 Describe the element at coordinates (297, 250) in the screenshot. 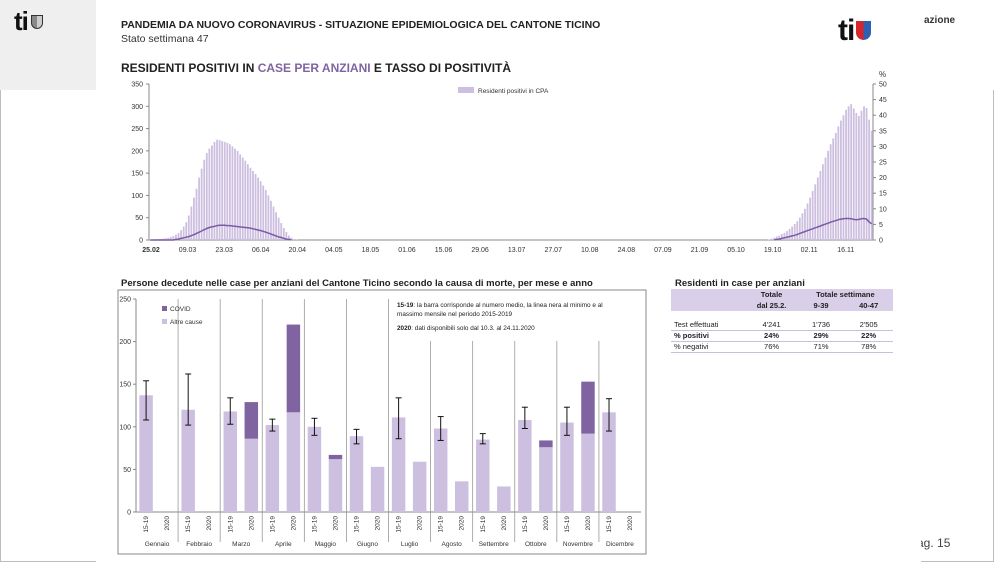

I see `x-tick-label: 20.04` at that location.